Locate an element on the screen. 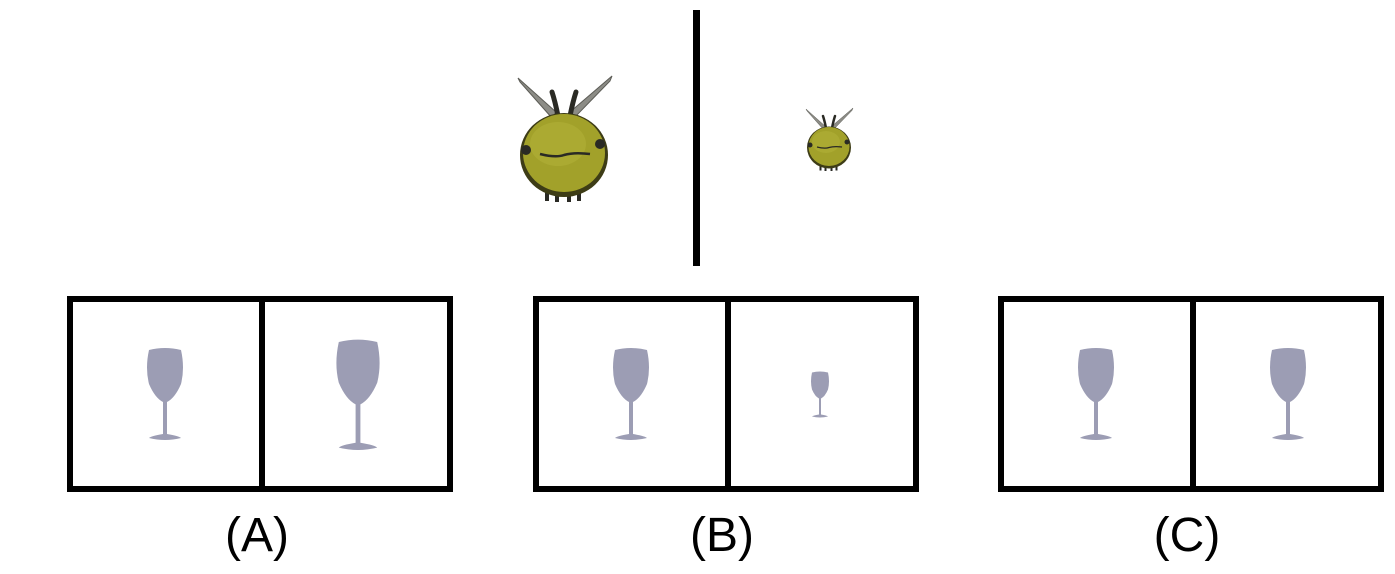 The image size is (1395, 574). wine-glass-large is located at coordinates (358, 396).